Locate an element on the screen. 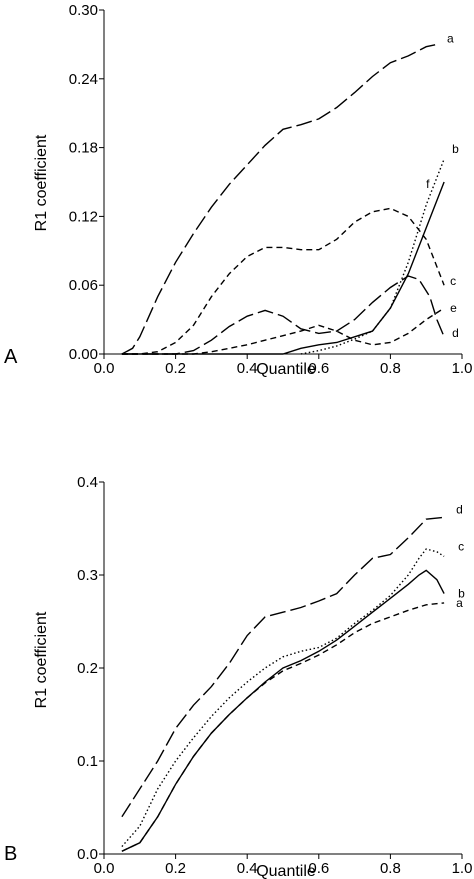  panel-a-series-e-line is located at coordinates (283, 331).